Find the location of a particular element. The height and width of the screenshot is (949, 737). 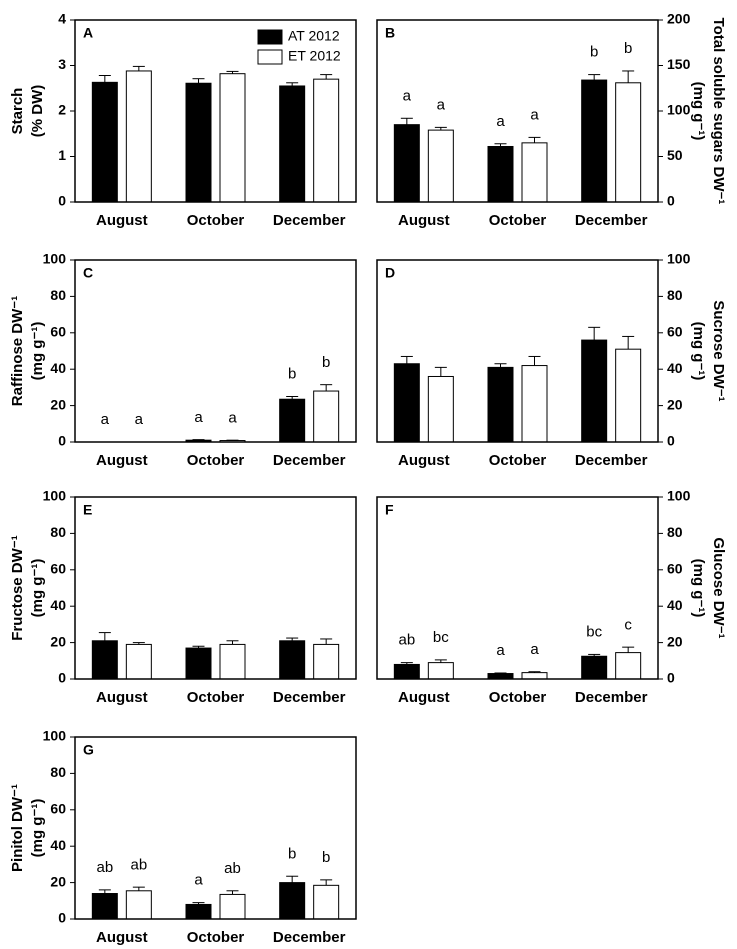

axis-label: (% DW) is located at coordinates (37, 111).